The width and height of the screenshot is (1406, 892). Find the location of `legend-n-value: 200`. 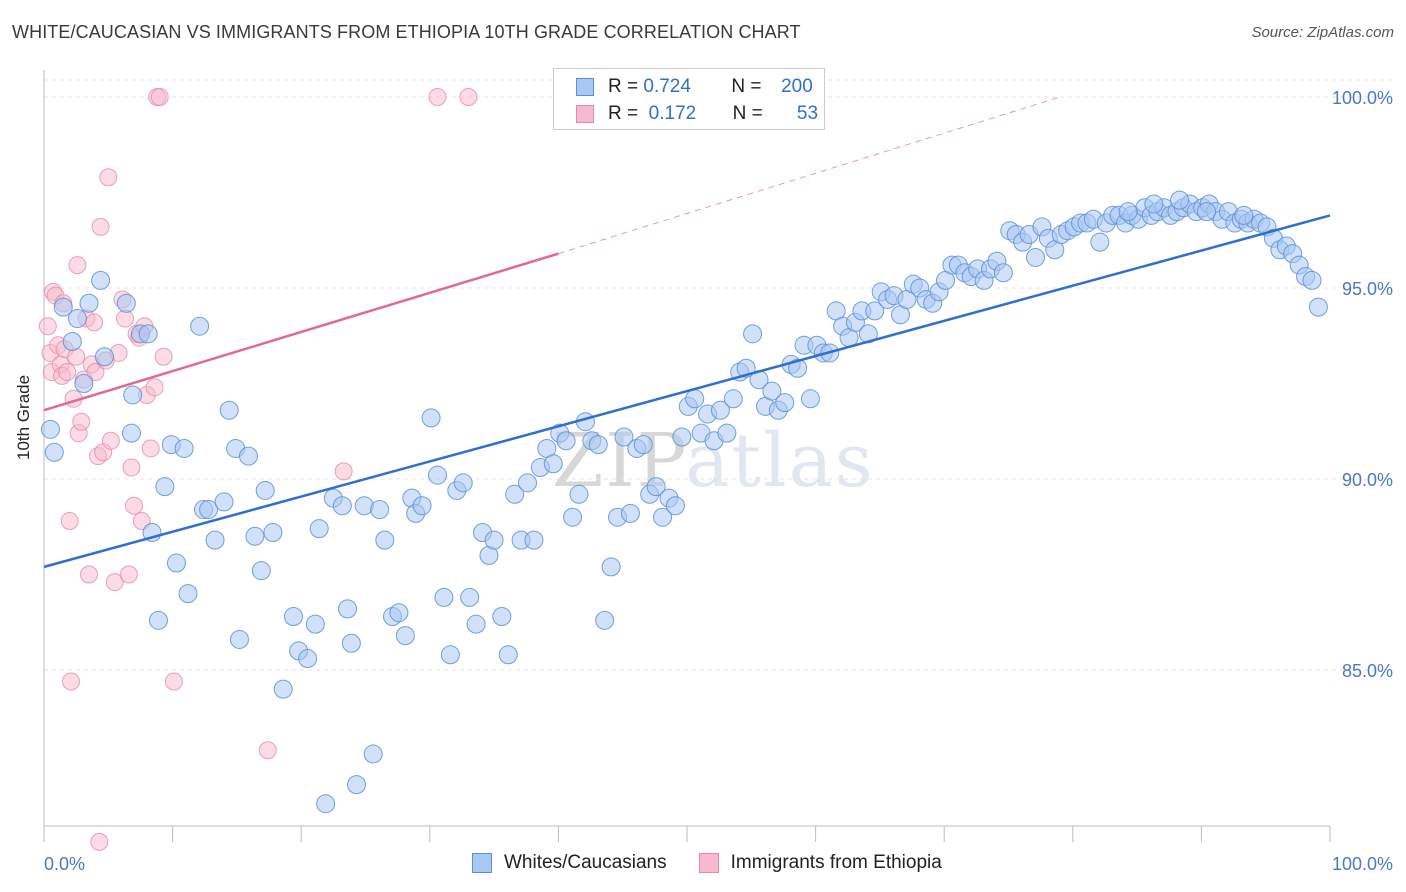

legend-n-value: 200 is located at coordinates (797, 86).